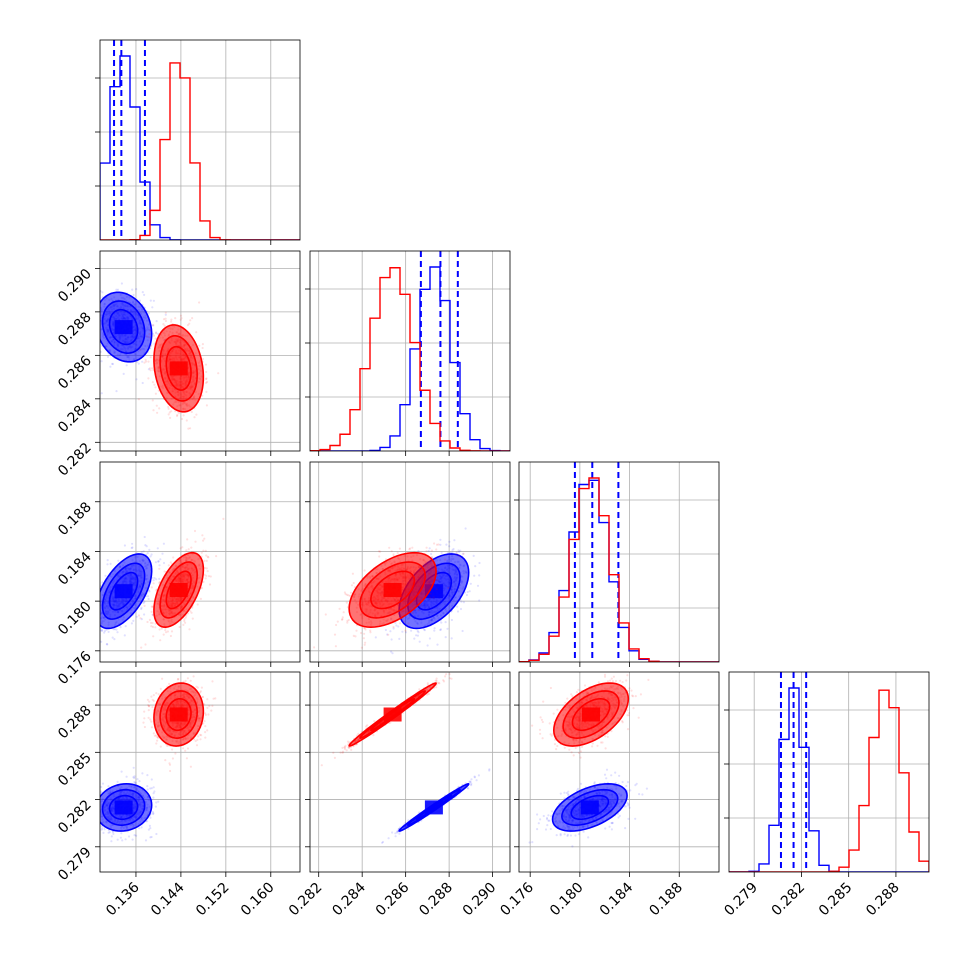 This screenshot has height=970, width=970. What do you see at coordinates (75, 373) in the screenshot?
I see `y-tick-label: 0.286` at bounding box center [75, 373].